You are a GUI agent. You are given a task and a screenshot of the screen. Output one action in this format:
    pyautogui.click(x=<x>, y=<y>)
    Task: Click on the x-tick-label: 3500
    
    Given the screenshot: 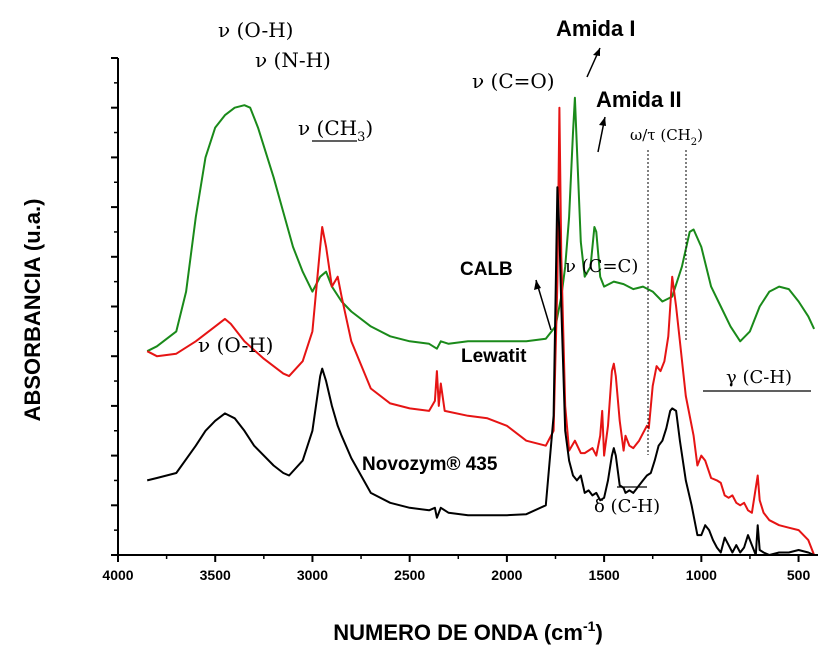 What is the action you would take?
    pyautogui.click(x=215, y=575)
    